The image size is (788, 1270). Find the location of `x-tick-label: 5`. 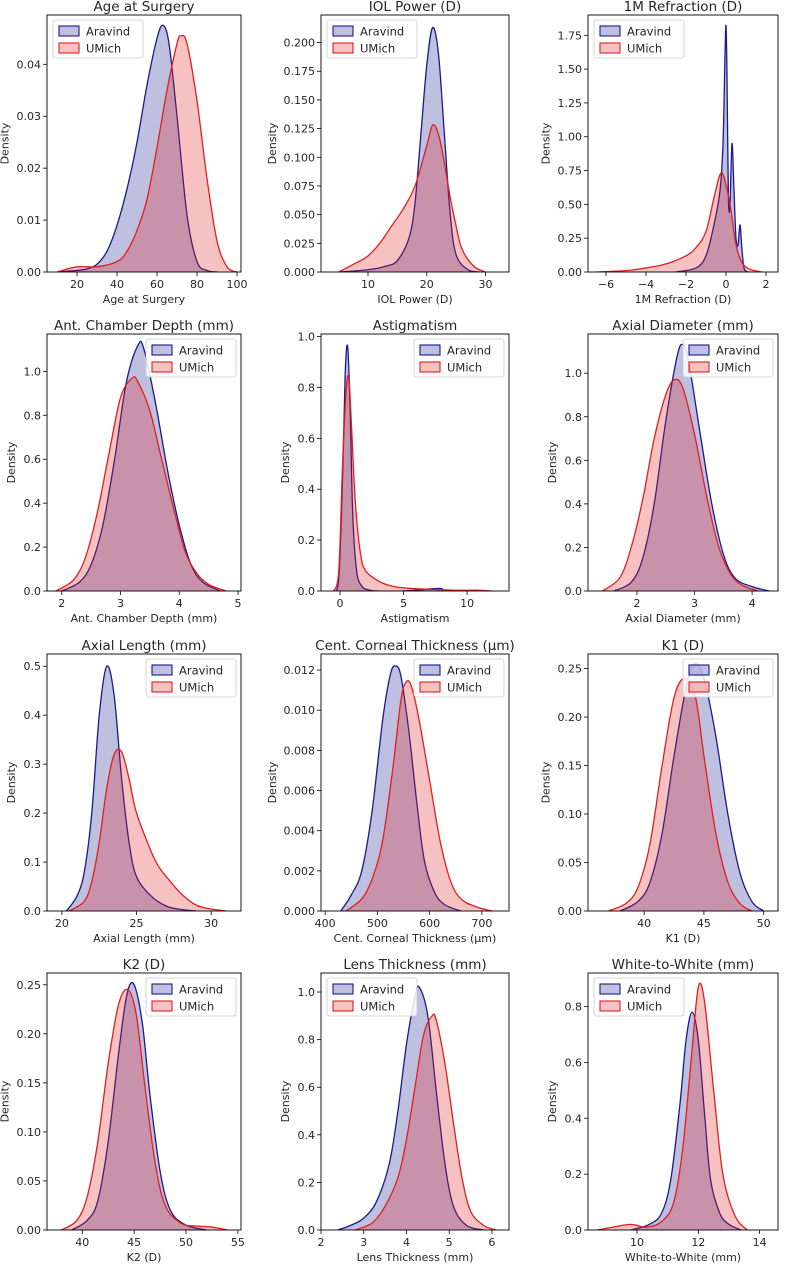

x-tick-label: 5 is located at coordinates (238, 603).